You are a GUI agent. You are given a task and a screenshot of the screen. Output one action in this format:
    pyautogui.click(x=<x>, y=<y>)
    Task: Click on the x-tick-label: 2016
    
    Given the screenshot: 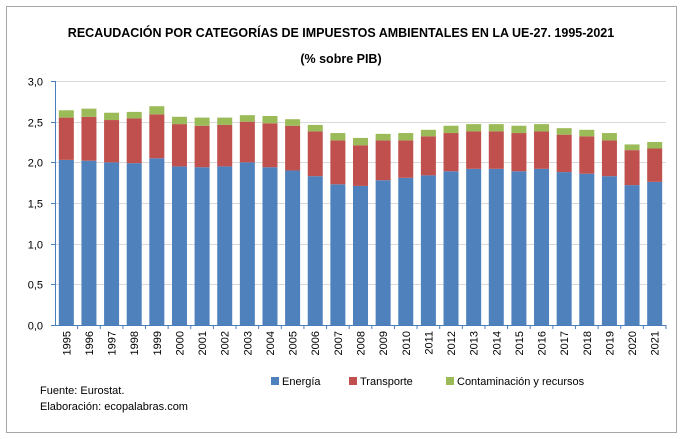 What is the action you would take?
    pyautogui.click(x=543, y=343)
    